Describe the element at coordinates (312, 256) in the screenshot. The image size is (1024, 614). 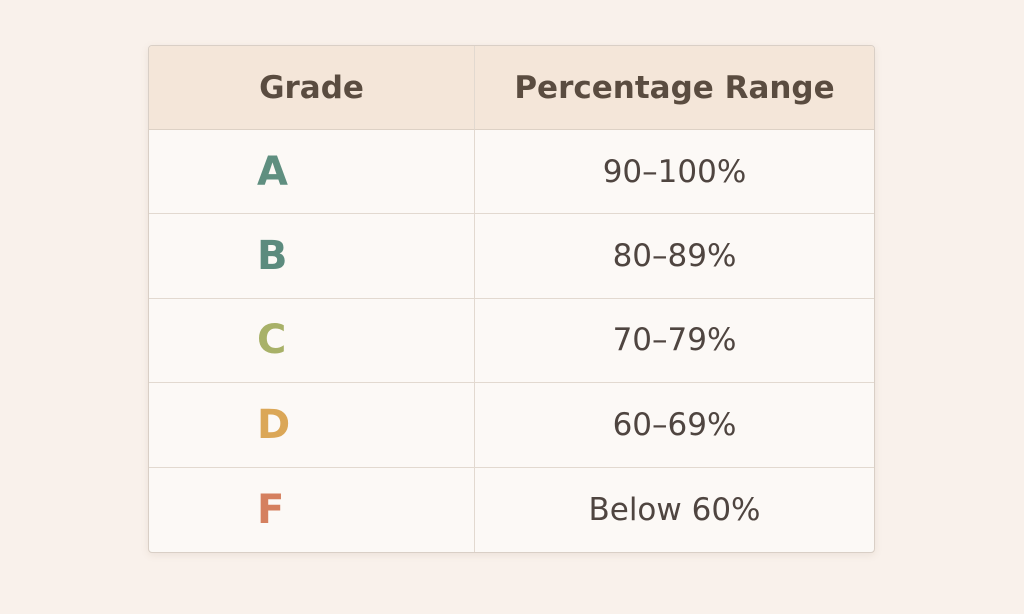
I see `grade-letter: B` at that location.